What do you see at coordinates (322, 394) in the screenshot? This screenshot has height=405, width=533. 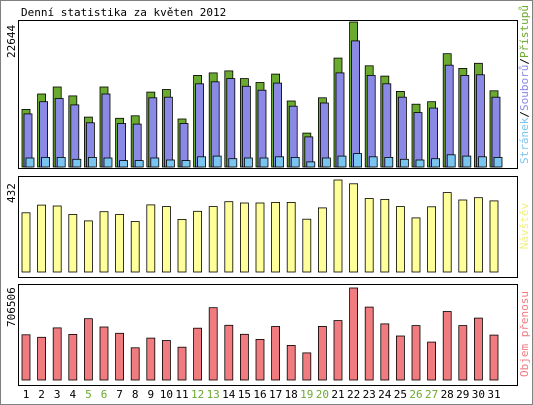 I see `day-tick-label: 20` at bounding box center [322, 394].